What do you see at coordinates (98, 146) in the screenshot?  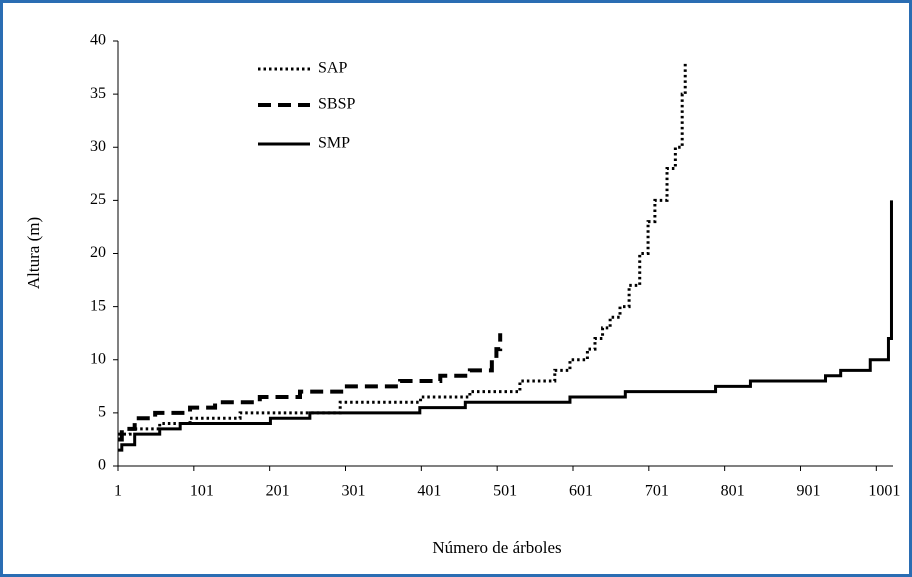 I see `y-tick-label: 30` at bounding box center [98, 146].